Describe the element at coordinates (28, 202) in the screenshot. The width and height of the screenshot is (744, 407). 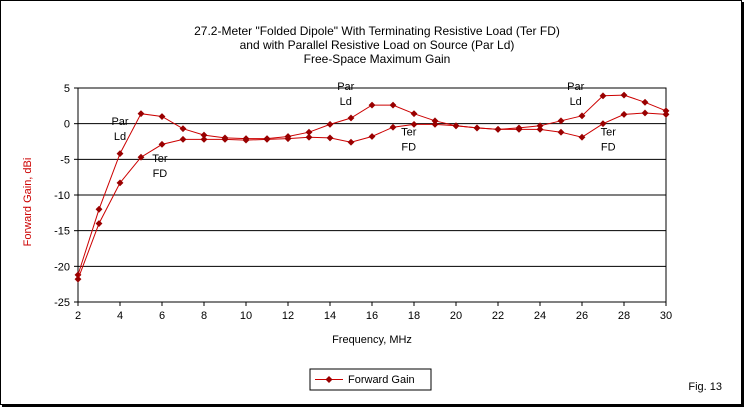
I see `y-axis-label: Forward Gain, dBi` at that location.